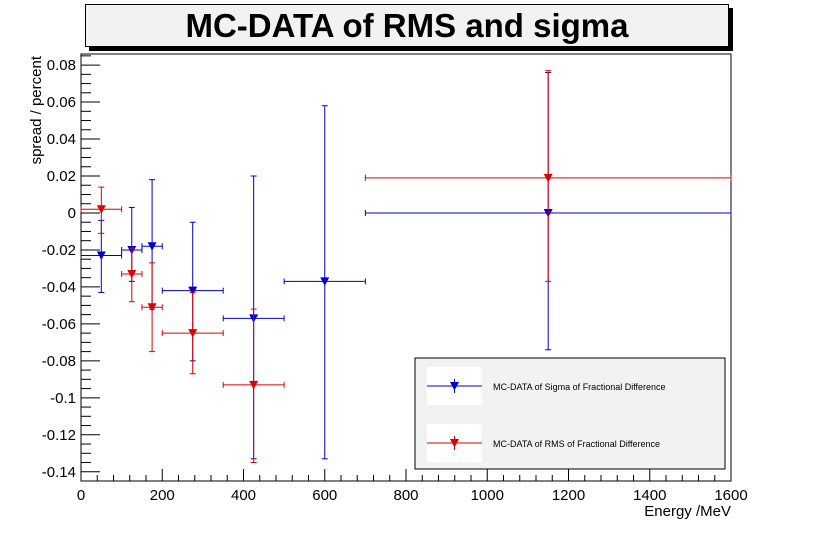 The image size is (813, 535). Describe the element at coordinates (72, 213) in the screenshot. I see `y-tick-label: 0` at that location.